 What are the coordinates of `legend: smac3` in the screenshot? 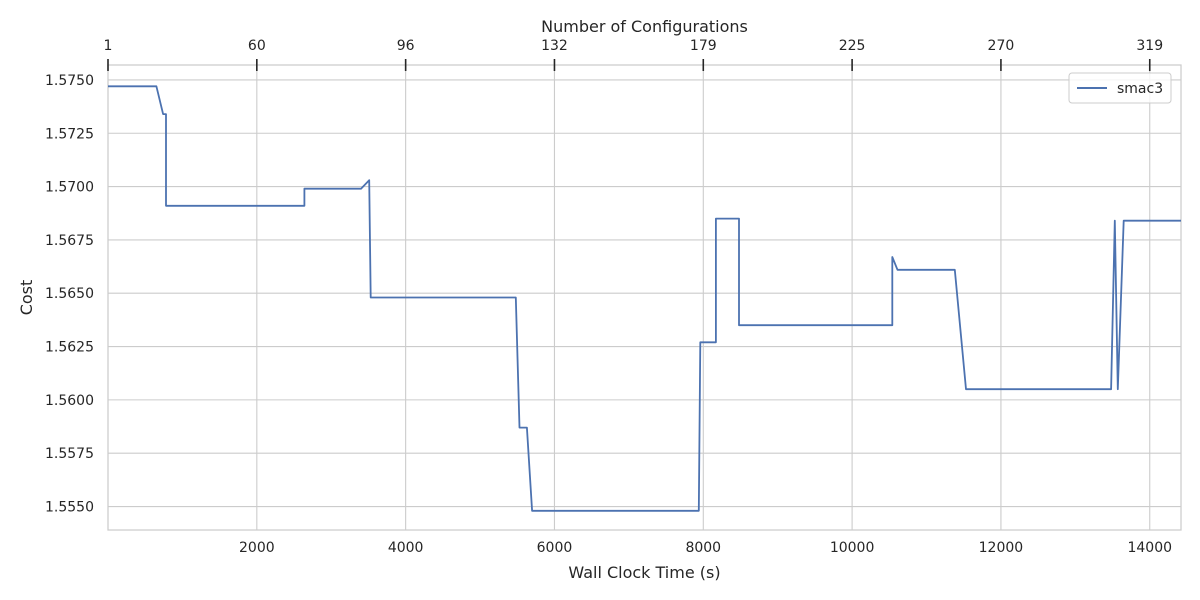 It's located at (1120, 88).